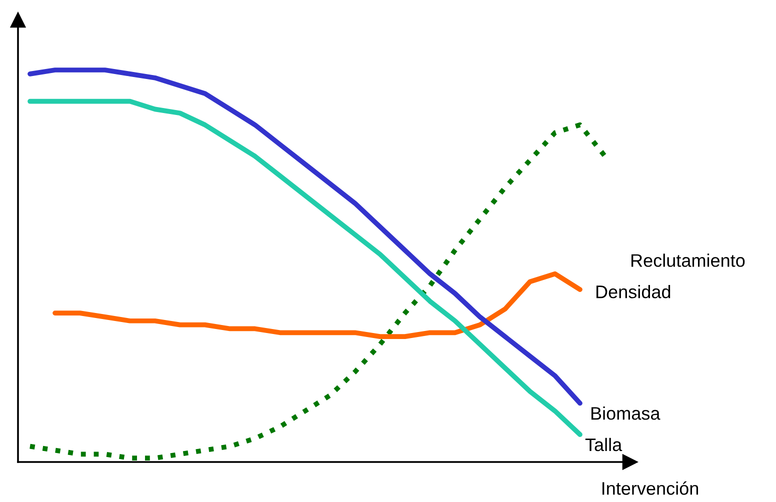 The width and height of the screenshot is (776, 502). I want to click on series-label: Biomasa, so click(625, 413).